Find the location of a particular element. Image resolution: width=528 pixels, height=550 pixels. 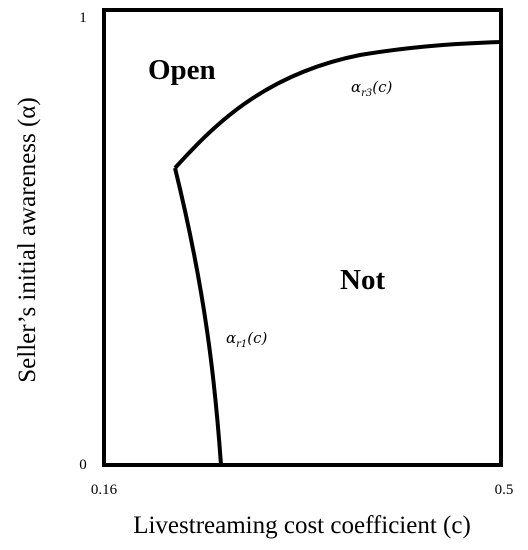

y-tick-top: 1 is located at coordinates (83, 18).